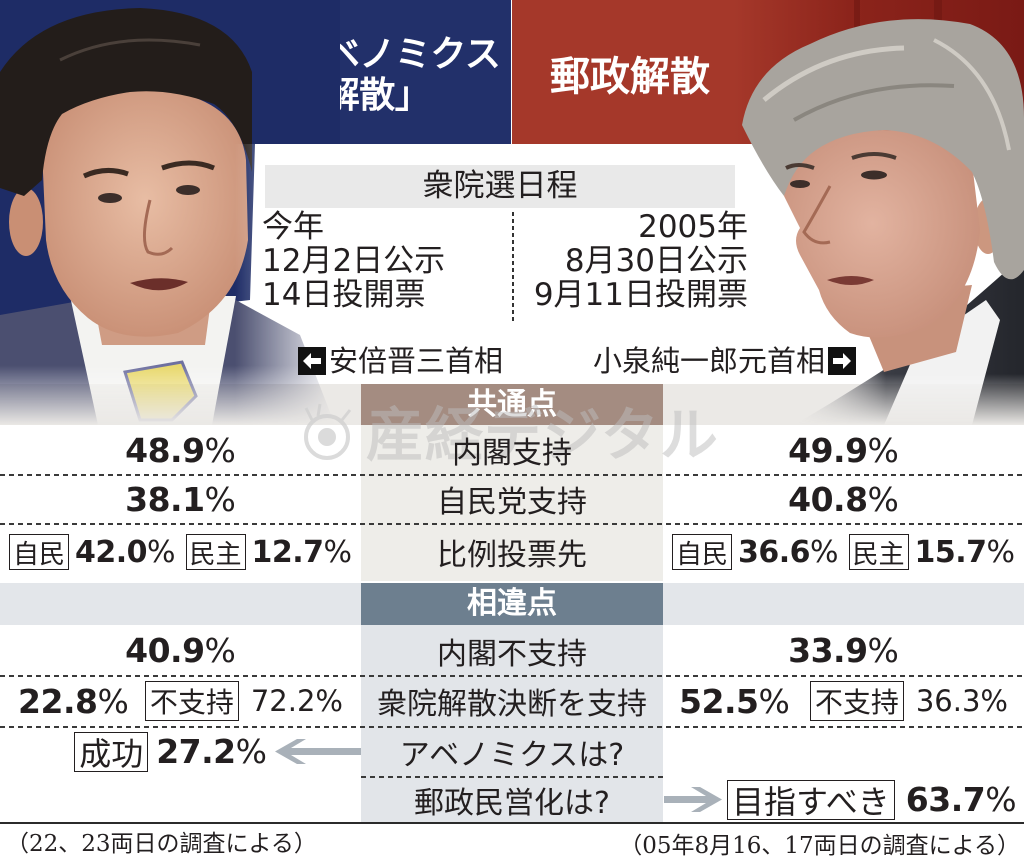  What do you see at coordinates (111, 552) in the screenshot?
I see `value: 42.0` at bounding box center [111, 552].